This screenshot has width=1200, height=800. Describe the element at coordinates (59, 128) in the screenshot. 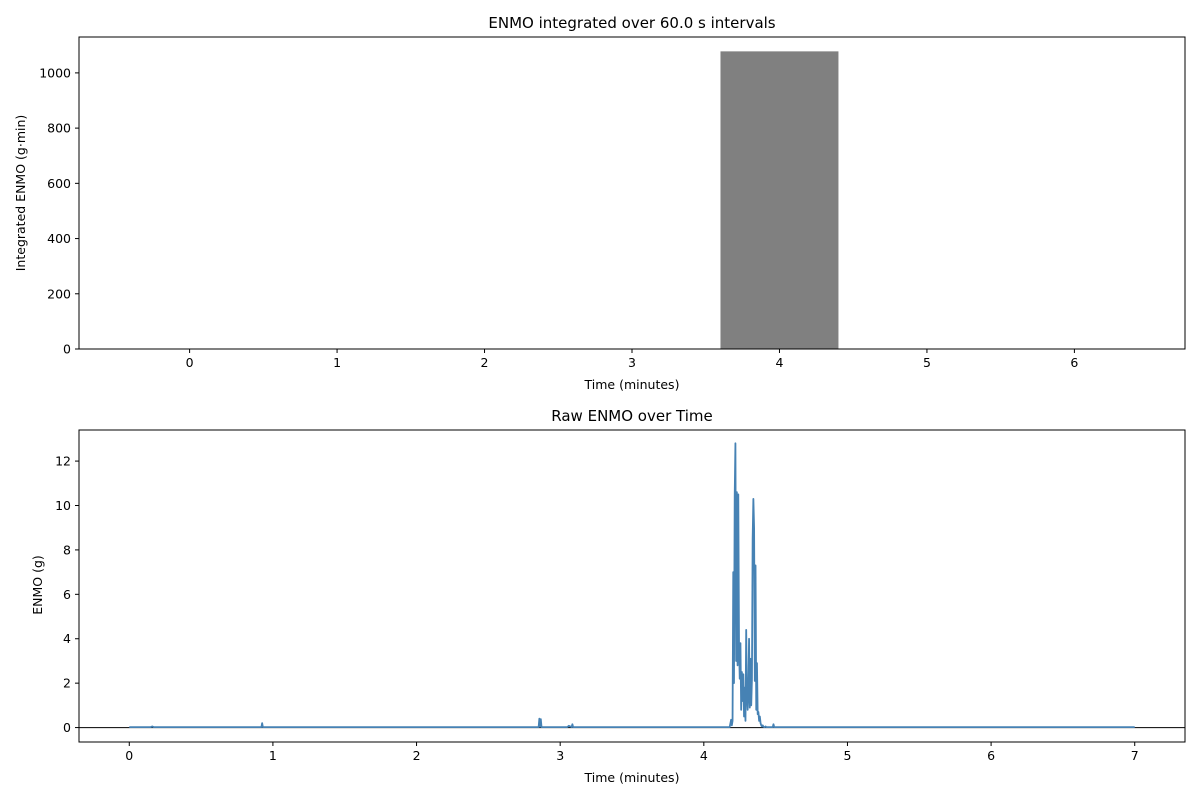

I see `y-tick-label: 800` at that location.